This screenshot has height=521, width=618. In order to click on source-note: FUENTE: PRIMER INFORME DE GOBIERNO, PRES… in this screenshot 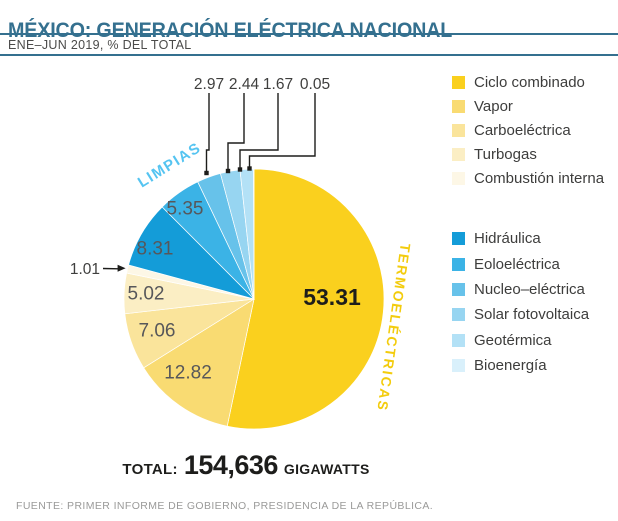, I will do `click(225, 506)`.